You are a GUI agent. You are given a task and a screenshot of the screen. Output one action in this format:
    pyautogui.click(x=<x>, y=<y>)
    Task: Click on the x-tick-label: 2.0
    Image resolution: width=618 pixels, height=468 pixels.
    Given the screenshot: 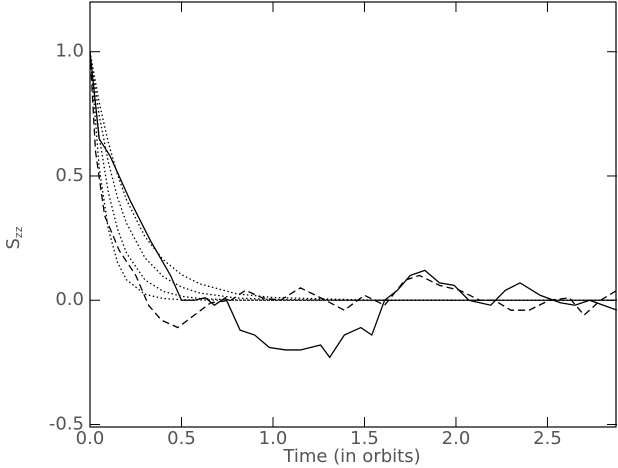 What is the action you would take?
    pyautogui.click(x=456, y=438)
    